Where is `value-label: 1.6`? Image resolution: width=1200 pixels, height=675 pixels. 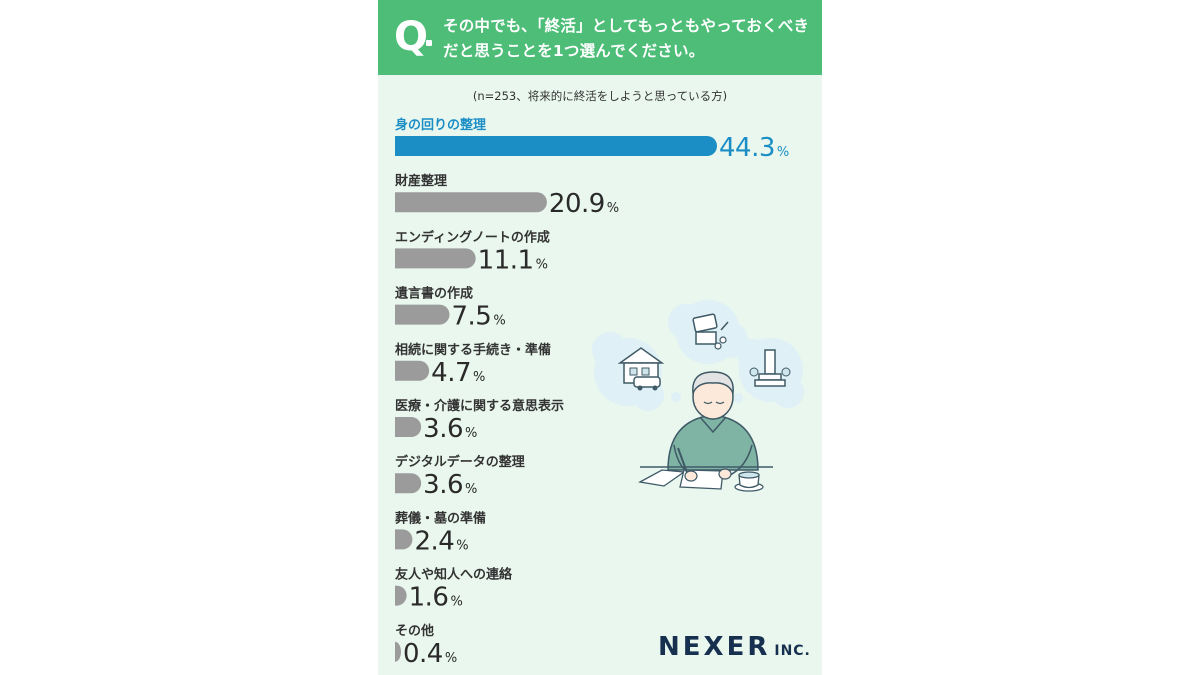
value-label: 1.6 is located at coordinates (429, 598).